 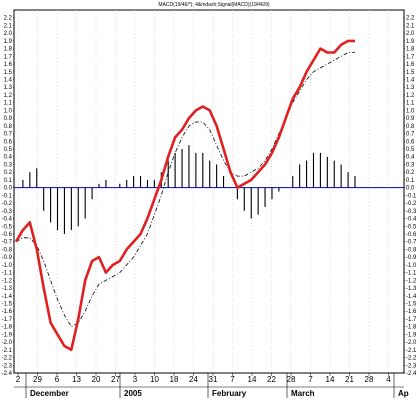 What do you see at coordinates (37, 379) in the screenshot?
I see `x-date-label: 29` at bounding box center [37, 379].